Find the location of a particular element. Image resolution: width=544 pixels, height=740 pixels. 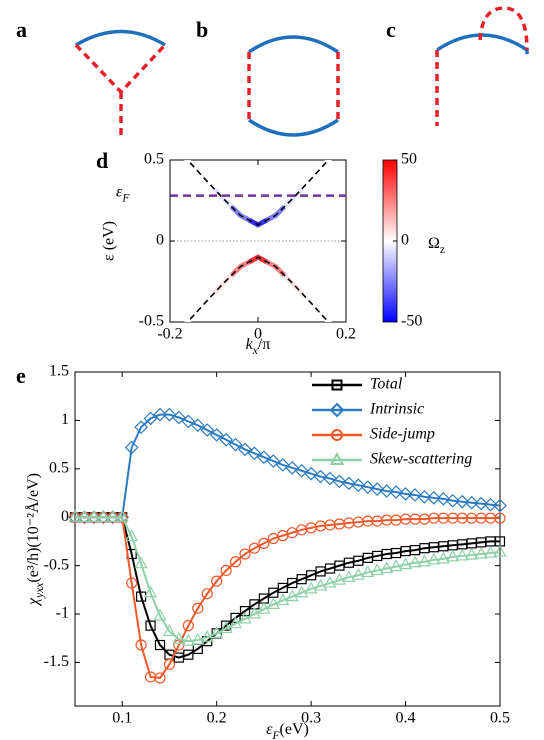

x-tick-label: 0.4 is located at coordinates (406, 718).